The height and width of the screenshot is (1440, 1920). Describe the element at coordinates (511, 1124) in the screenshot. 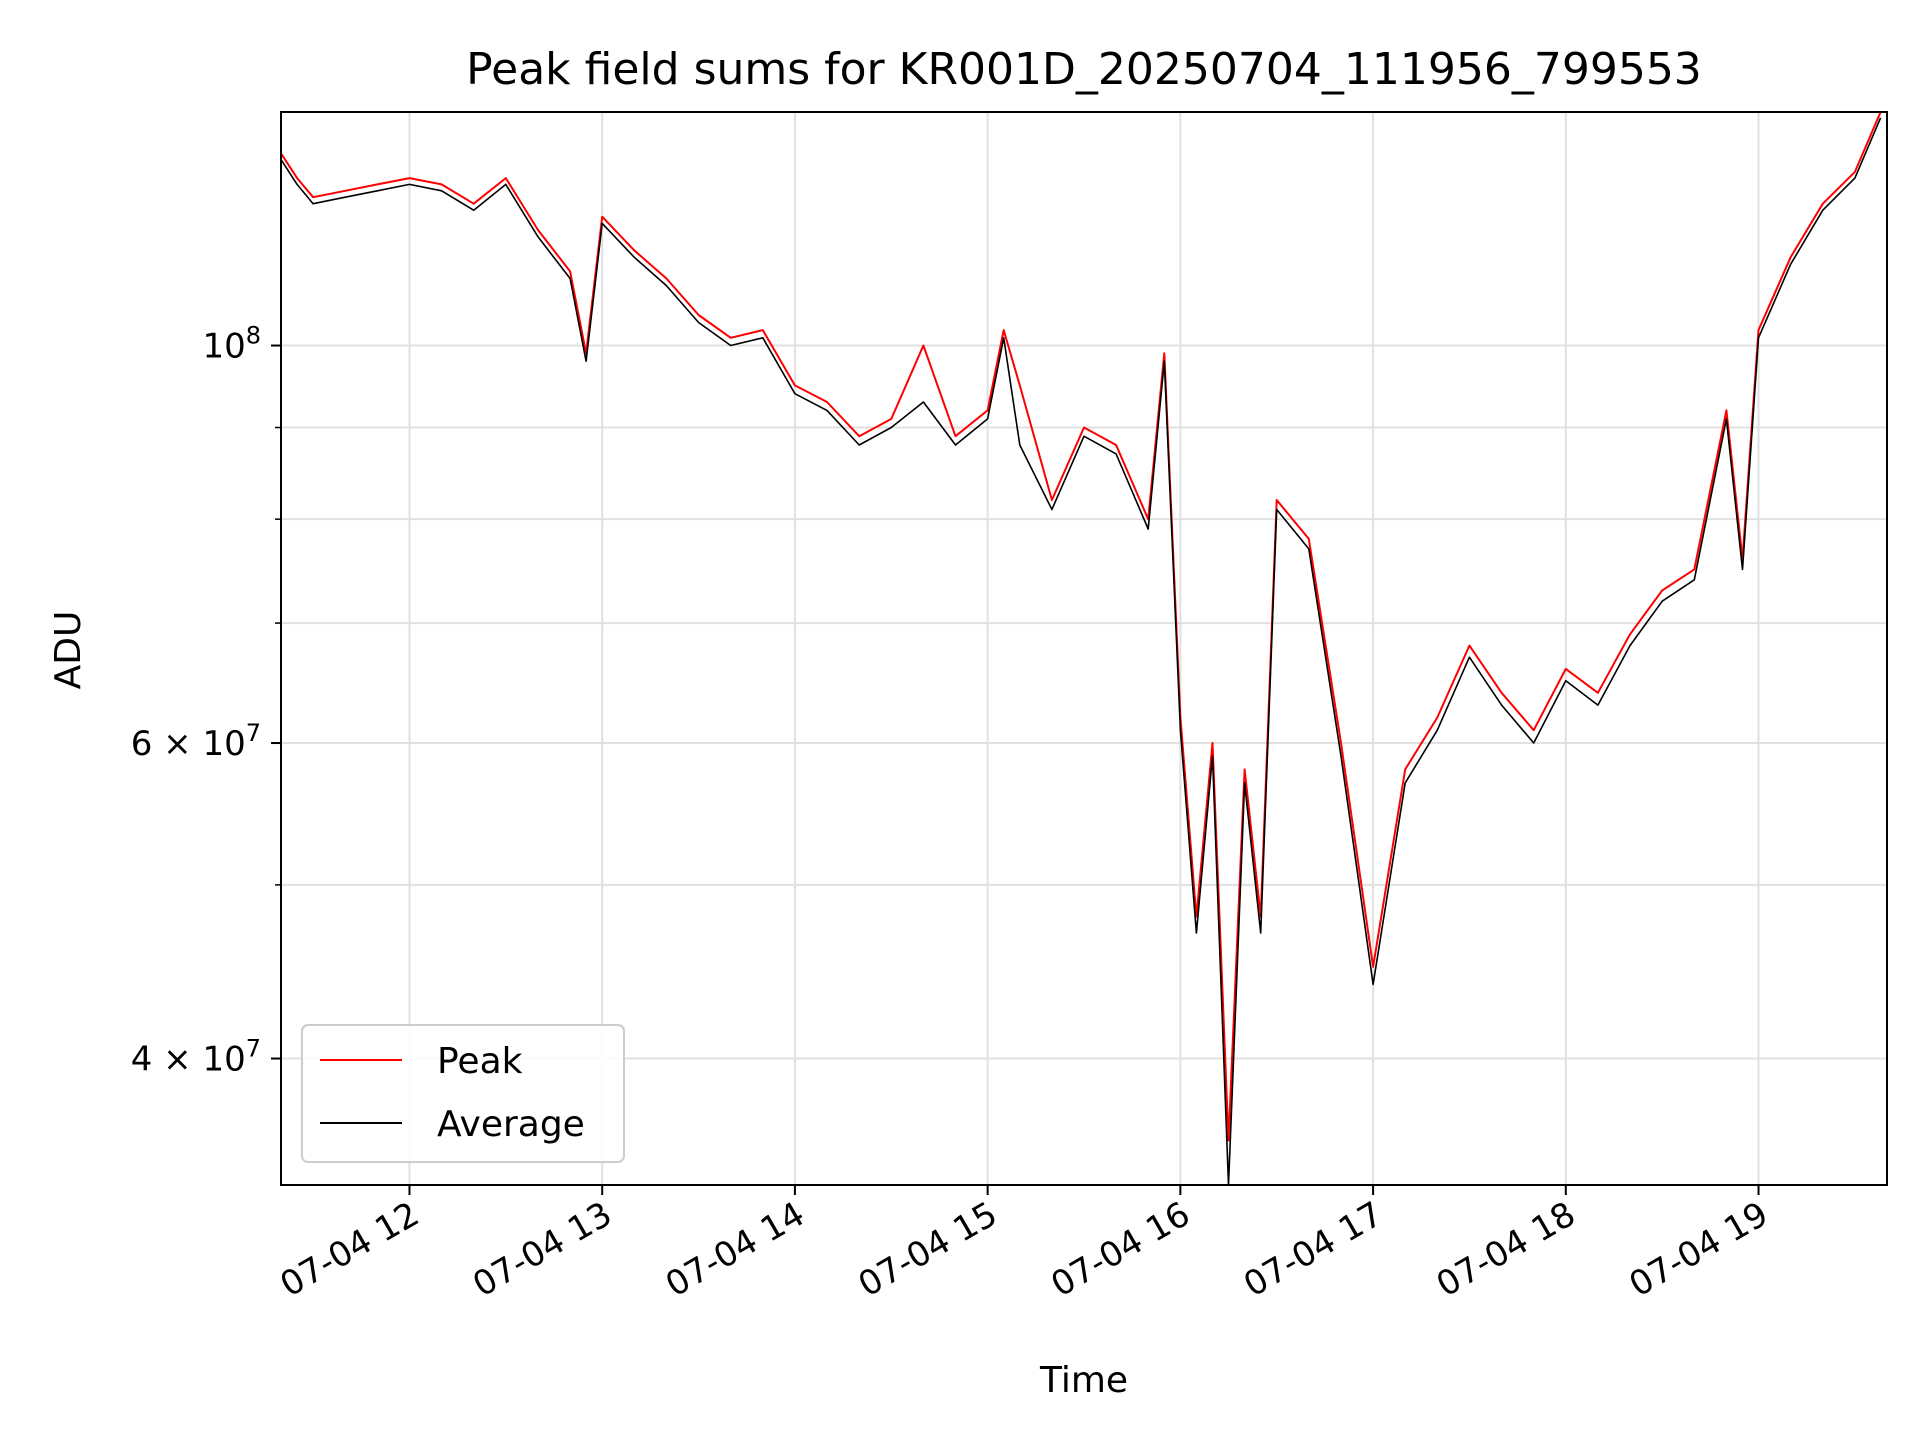

I see `legend-label-average: Average` at that location.